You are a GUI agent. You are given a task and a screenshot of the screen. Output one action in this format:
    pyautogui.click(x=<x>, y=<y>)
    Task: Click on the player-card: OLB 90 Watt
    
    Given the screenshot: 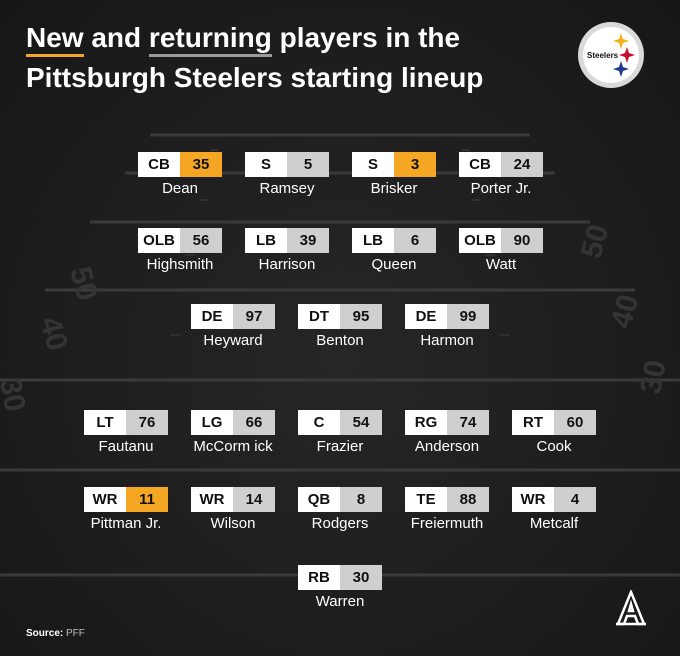 What is the action you would take?
    pyautogui.click(x=501, y=250)
    